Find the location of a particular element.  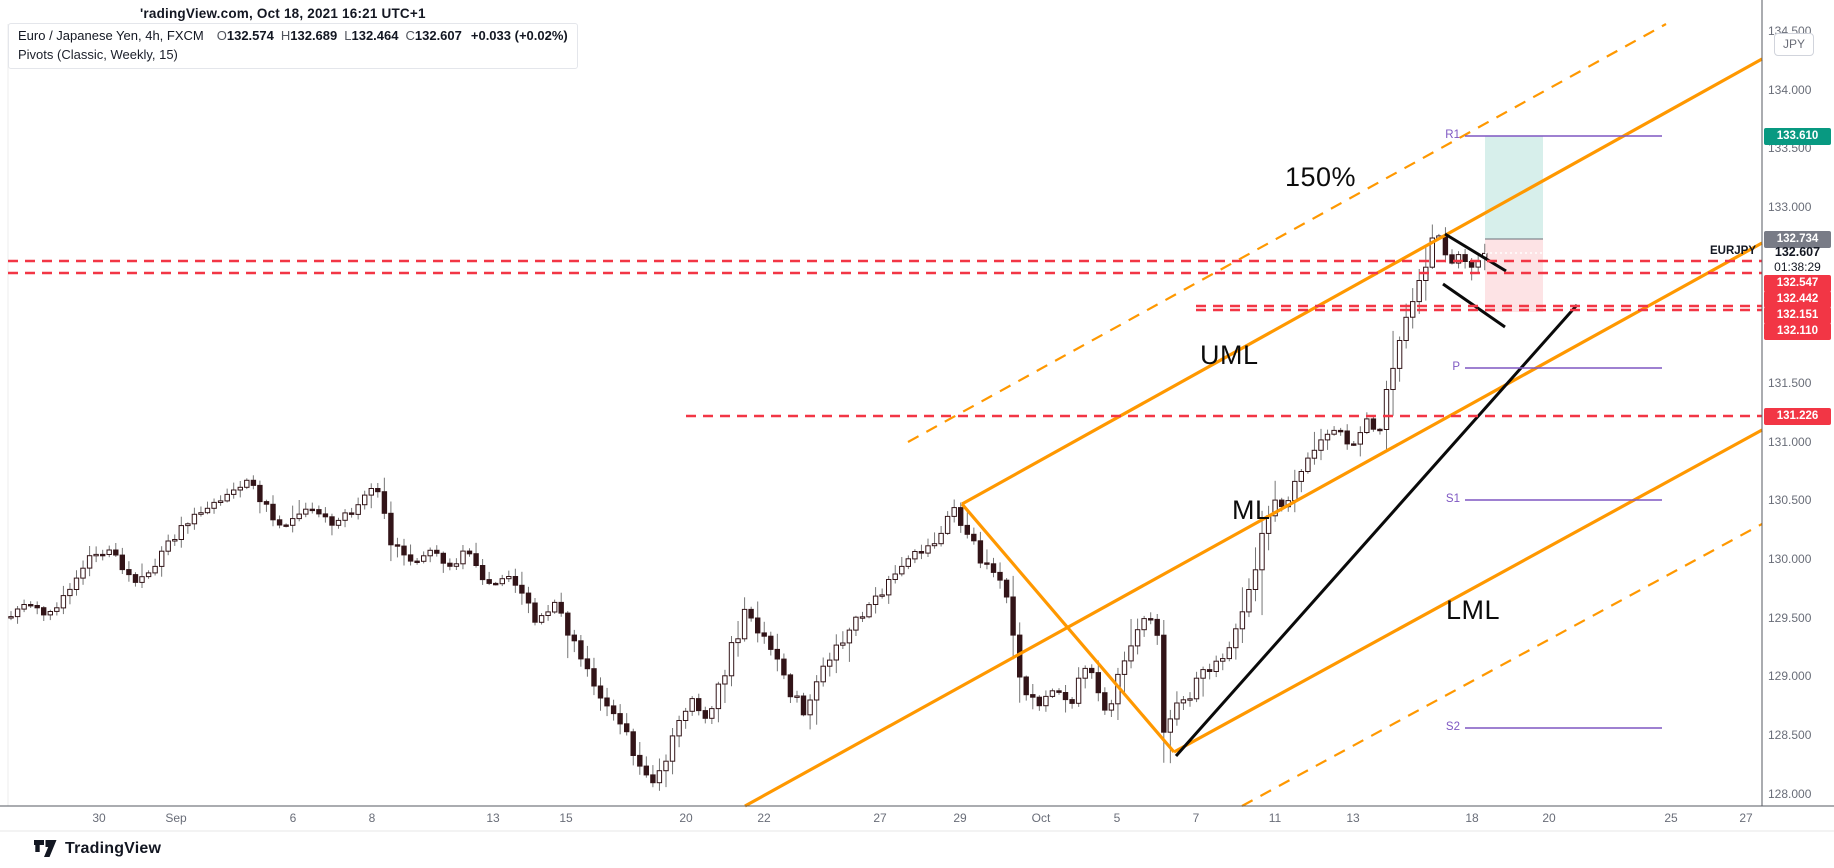

trendline-steep-support is located at coordinates (1376, 530).